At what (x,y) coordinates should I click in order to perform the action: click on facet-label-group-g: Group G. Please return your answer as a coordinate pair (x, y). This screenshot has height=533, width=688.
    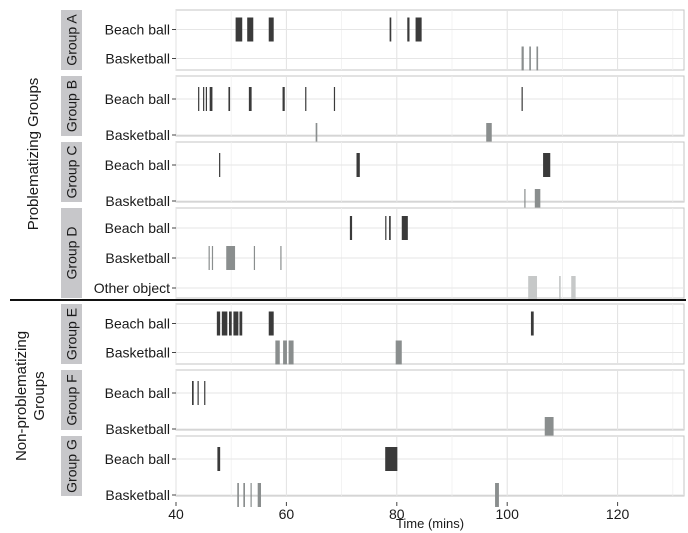
    Looking at the image, I should click on (72, 466).